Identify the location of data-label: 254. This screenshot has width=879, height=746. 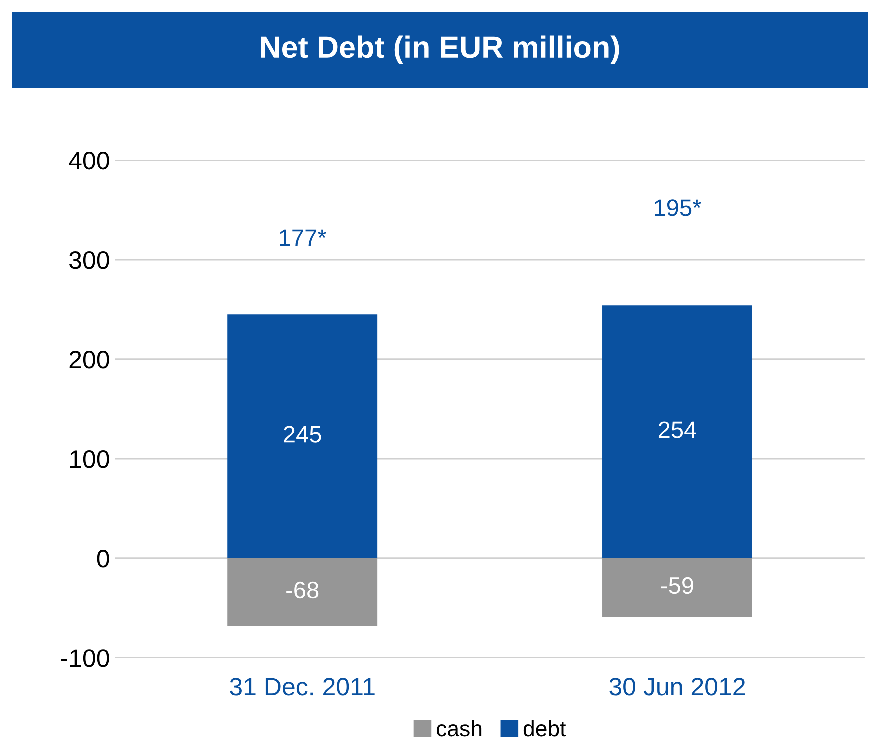
(677, 430).